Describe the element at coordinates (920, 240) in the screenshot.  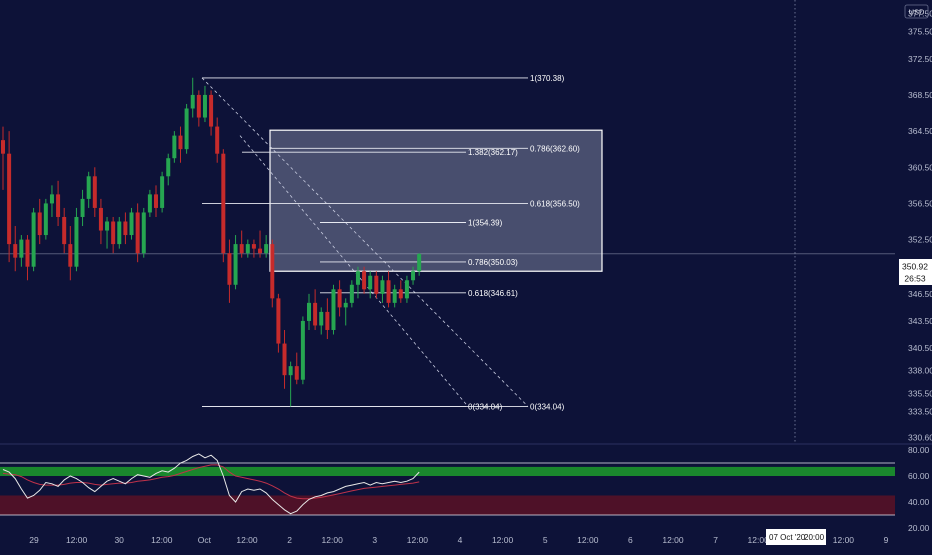
I see `price-axis-tick: 352.50` at that location.